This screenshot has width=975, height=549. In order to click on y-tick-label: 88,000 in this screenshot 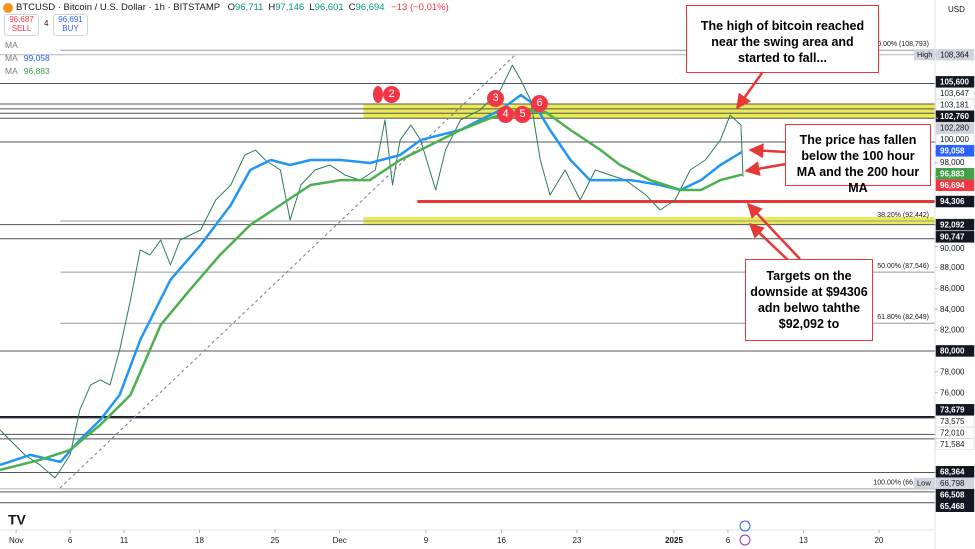, I will do `click(952, 267)`.